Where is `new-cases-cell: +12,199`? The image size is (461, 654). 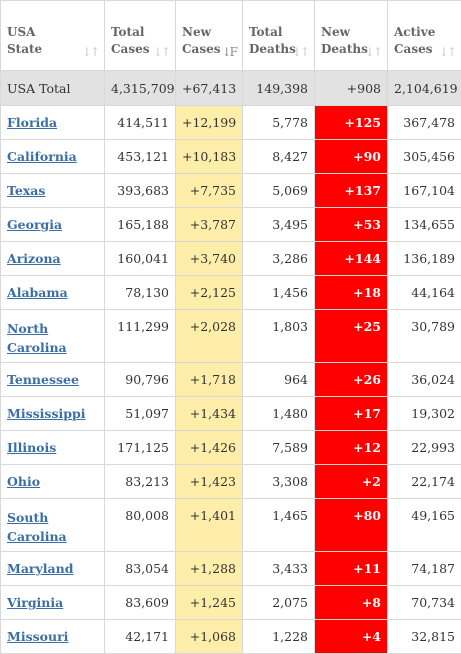
new-cases-cell: +12,199 is located at coordinates (209, 122).